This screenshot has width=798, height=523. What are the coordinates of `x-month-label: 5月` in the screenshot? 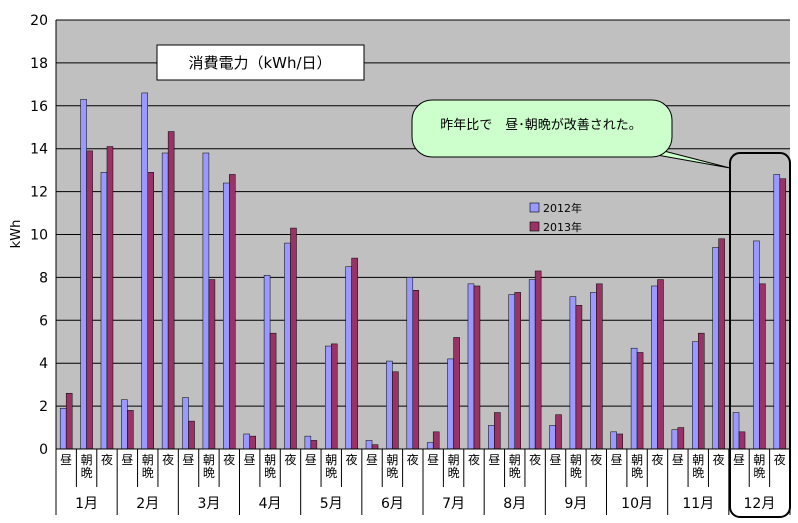 It's located at (331, 504).